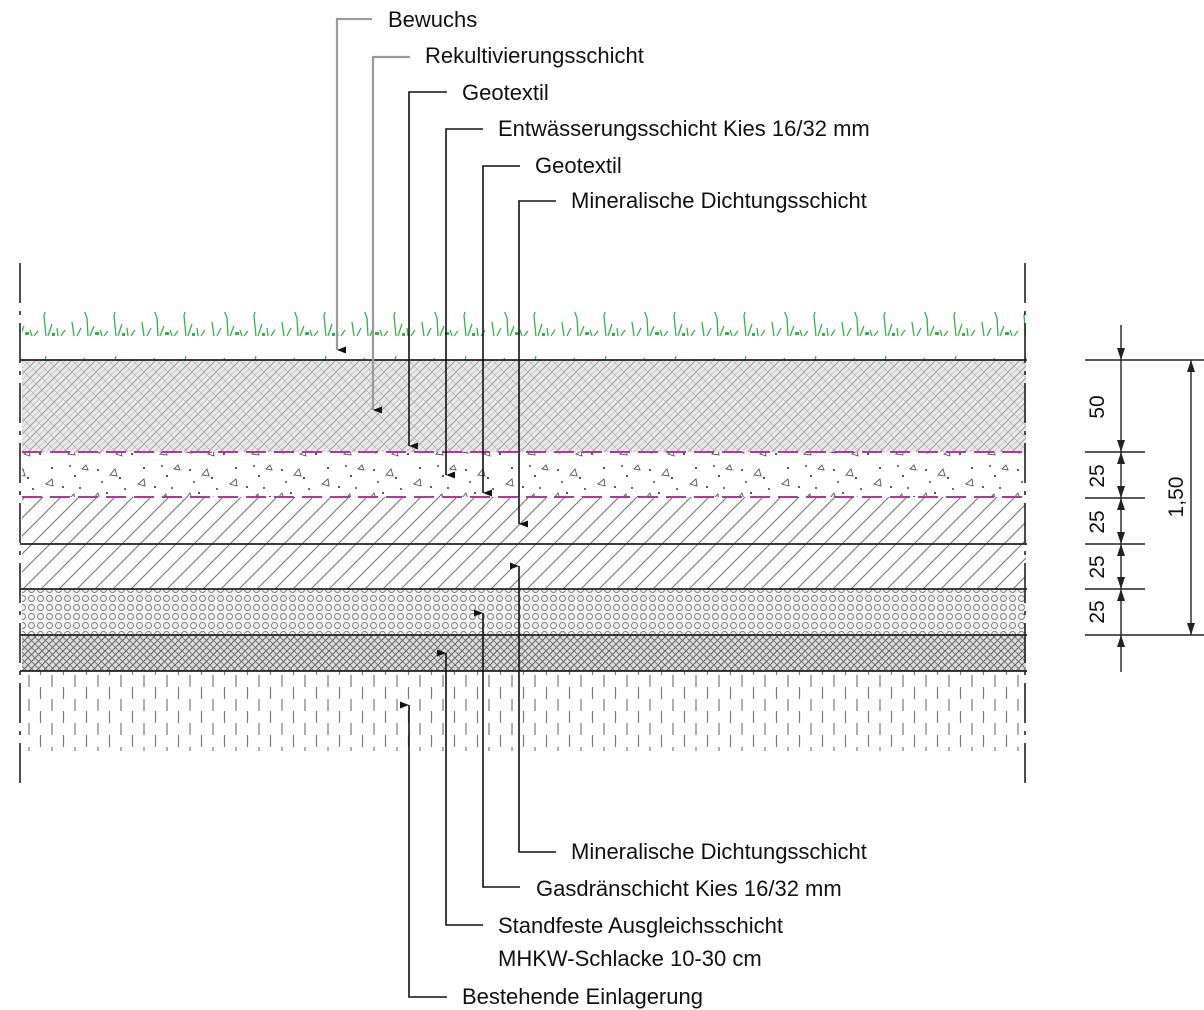 This screenshot has width=1204, height=1010. What do you see at coordinates (582, 996) in the screenshot?
I see `label-bestehende-einlagerung: Bestehende Einlagerung` at bounding box center [582, 996].